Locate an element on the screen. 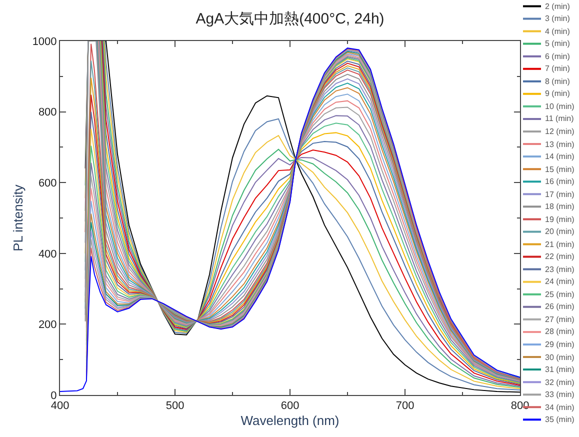 This screenshot has height=437, width=579. legend-label: 31 (min) is located at coordinates (560, 369).